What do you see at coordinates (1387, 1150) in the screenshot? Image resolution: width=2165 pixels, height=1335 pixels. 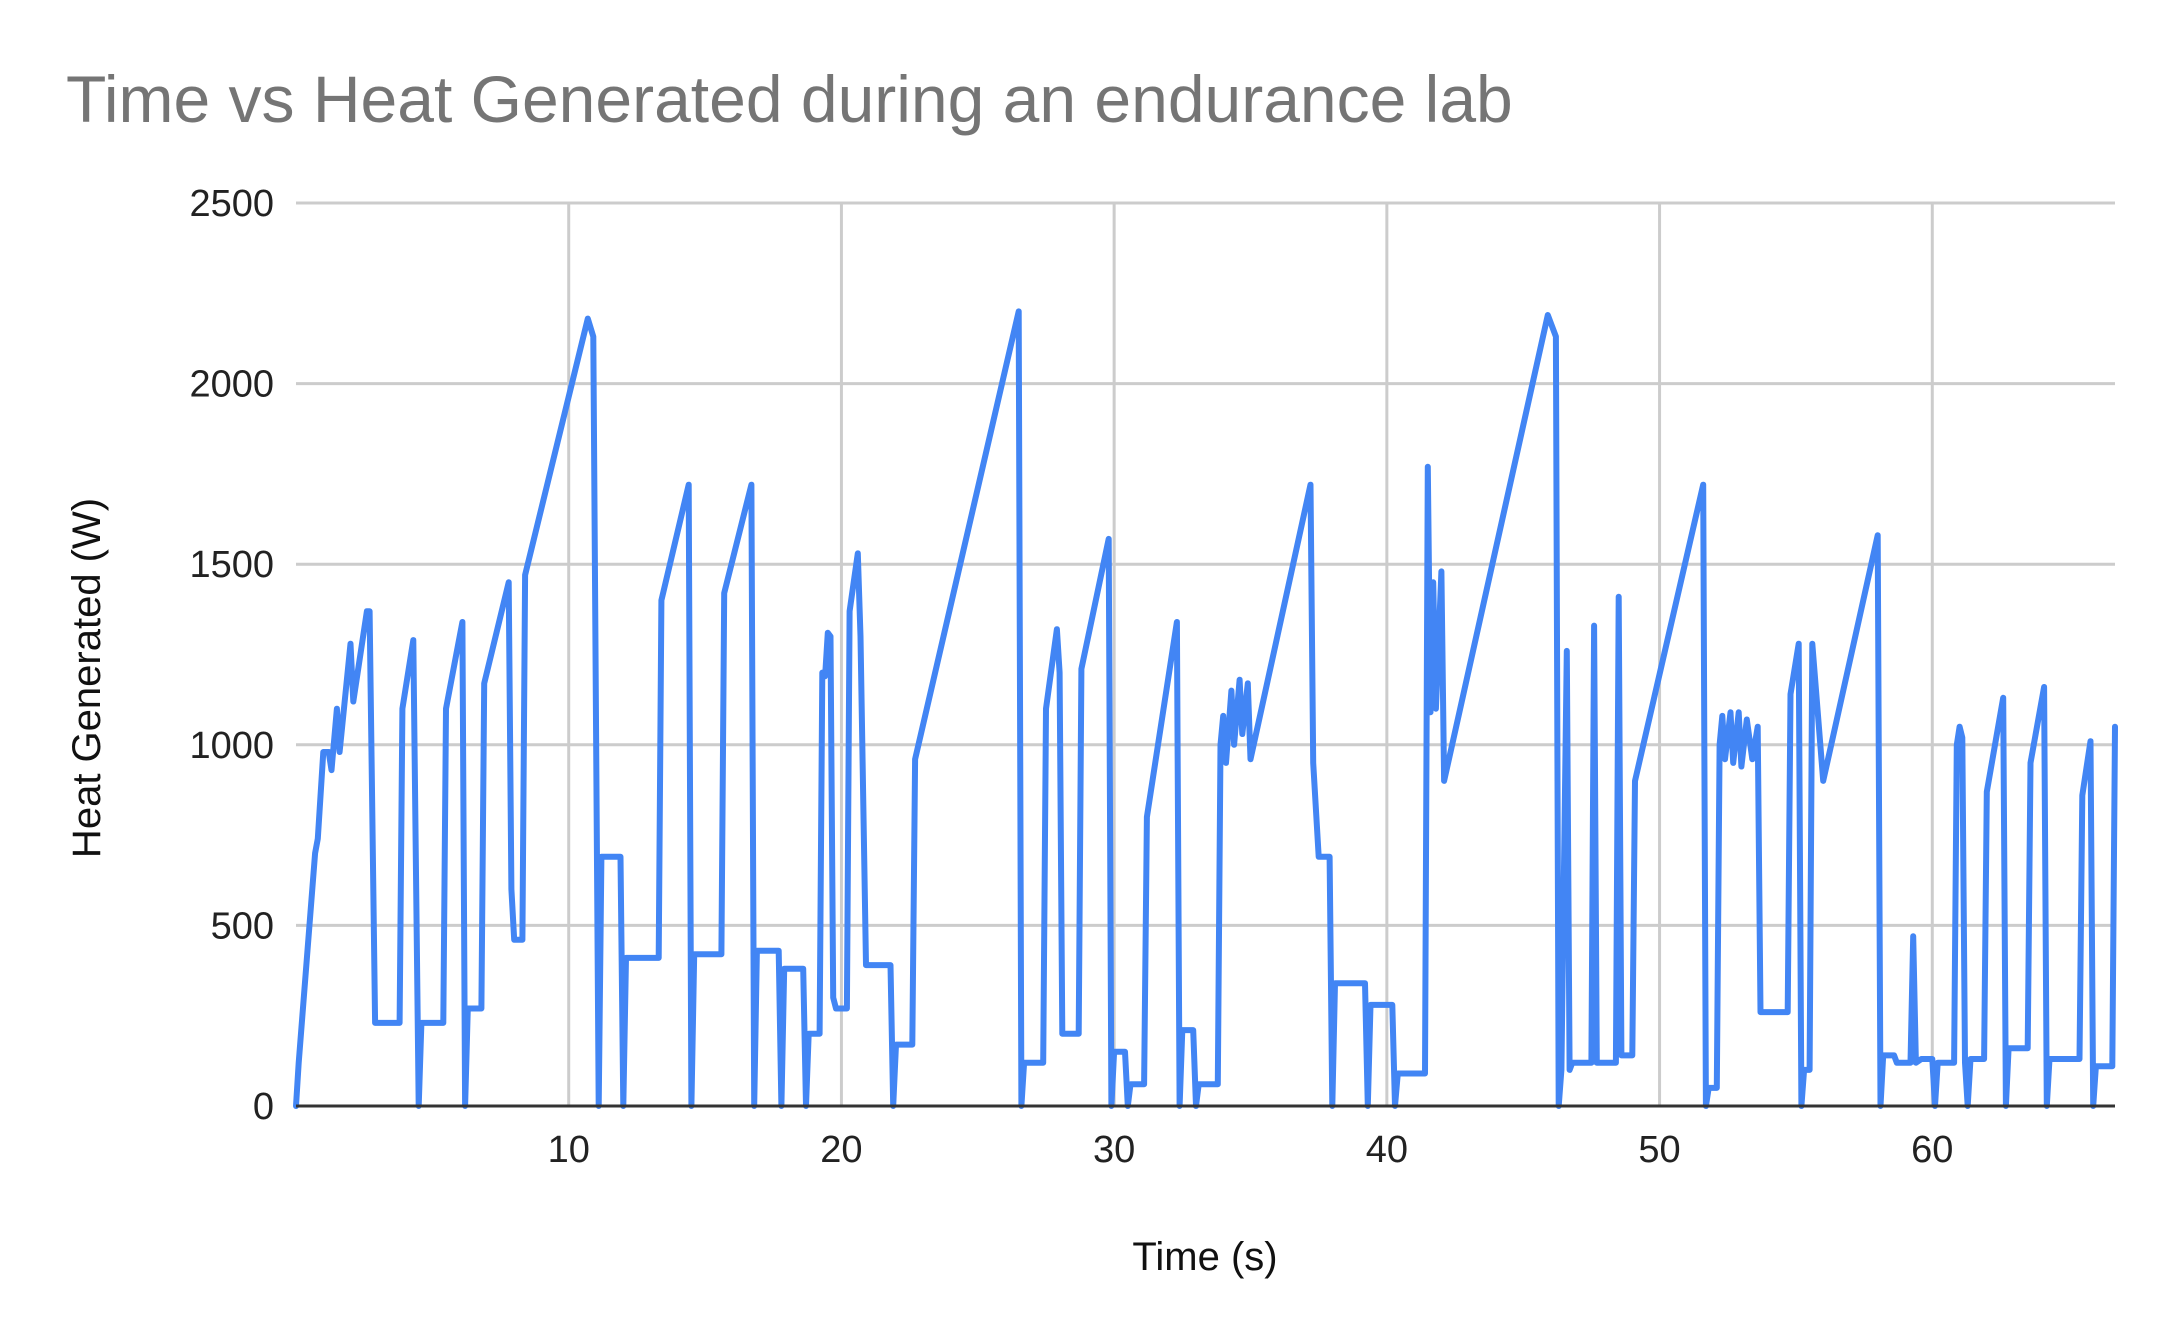 I see `x-tick-label: 40` at bounding box center [1387, 1150].